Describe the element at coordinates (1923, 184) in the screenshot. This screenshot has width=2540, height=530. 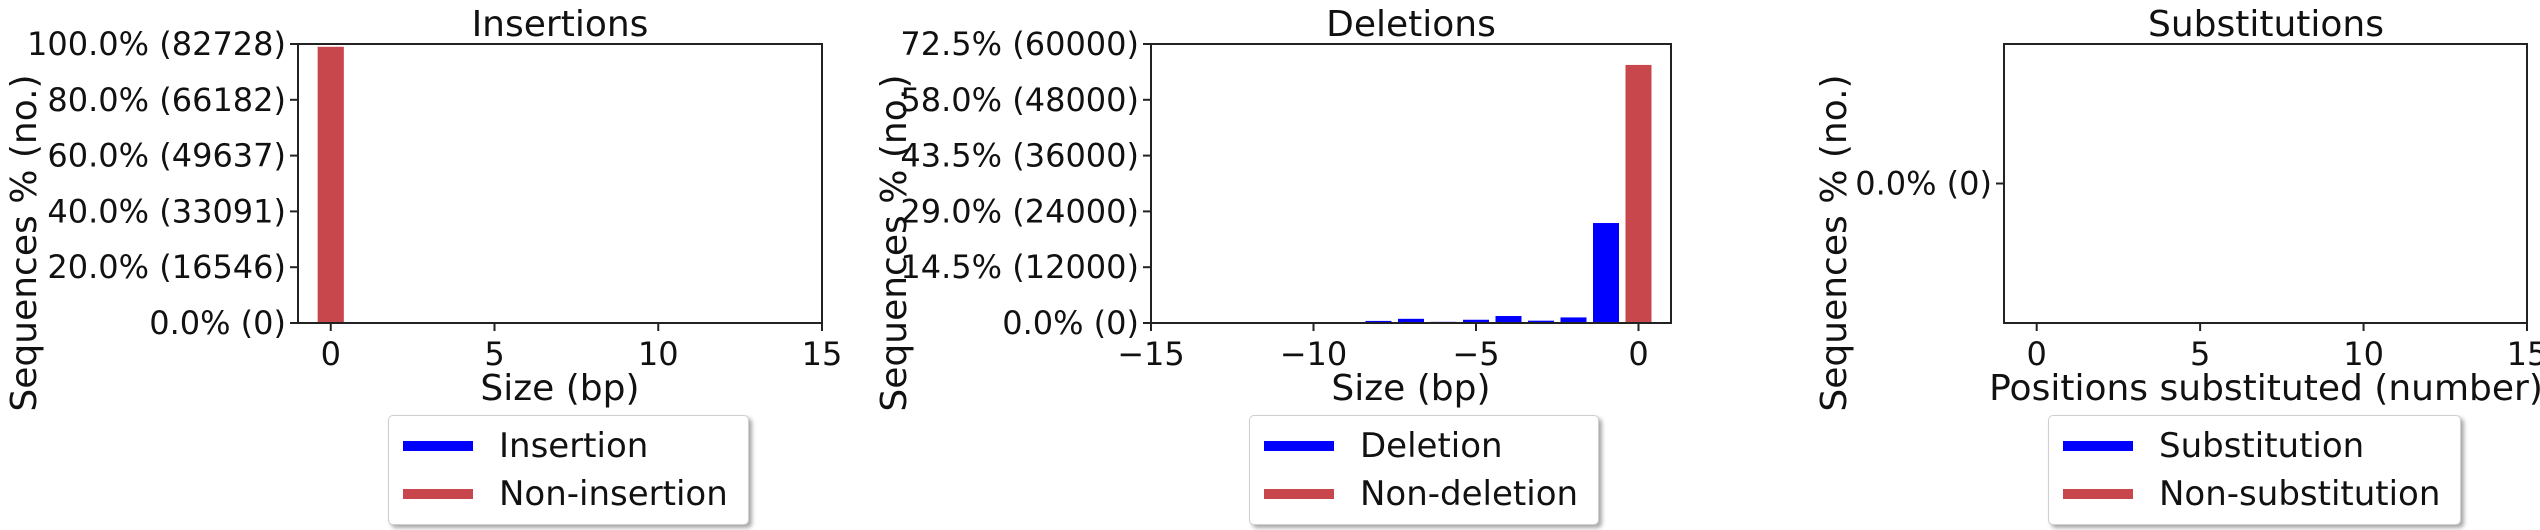
I see `substitutions-ytick-label: 0.0% (0)` at that location.